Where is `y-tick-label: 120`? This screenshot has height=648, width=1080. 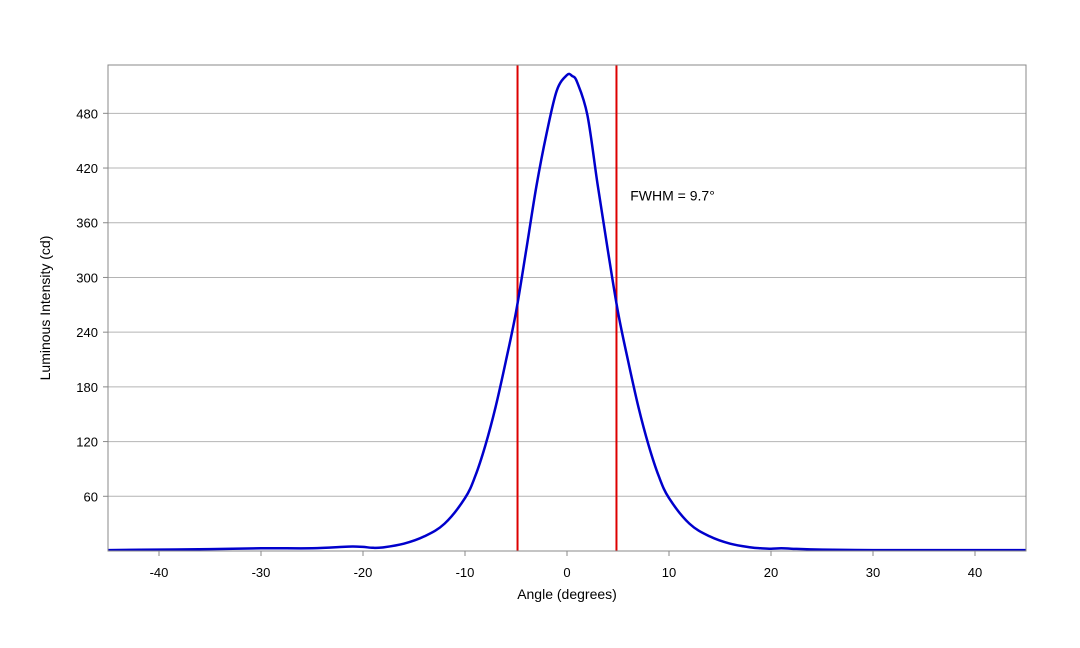
y-tick-label: 120 is located at coordinates (87, 442).